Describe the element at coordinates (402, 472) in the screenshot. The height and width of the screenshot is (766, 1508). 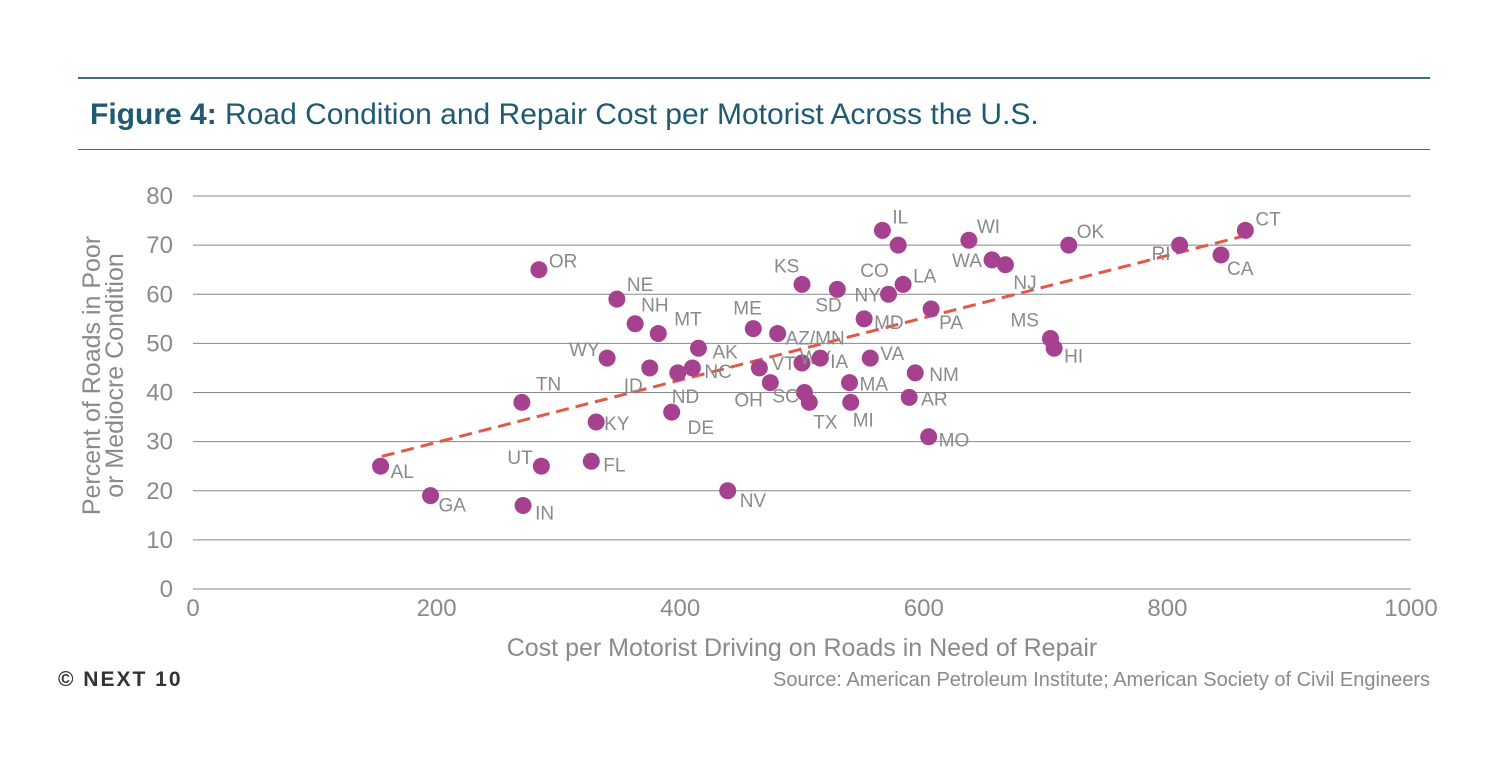
I see `point-label-al: AL` at that location.